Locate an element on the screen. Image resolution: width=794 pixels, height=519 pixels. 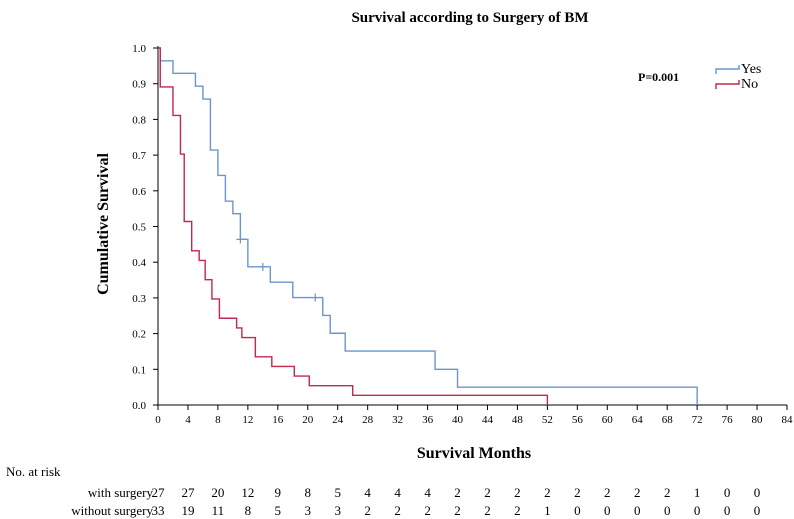
y-tick-label: 0.0 is located at coordinates (139, 406).